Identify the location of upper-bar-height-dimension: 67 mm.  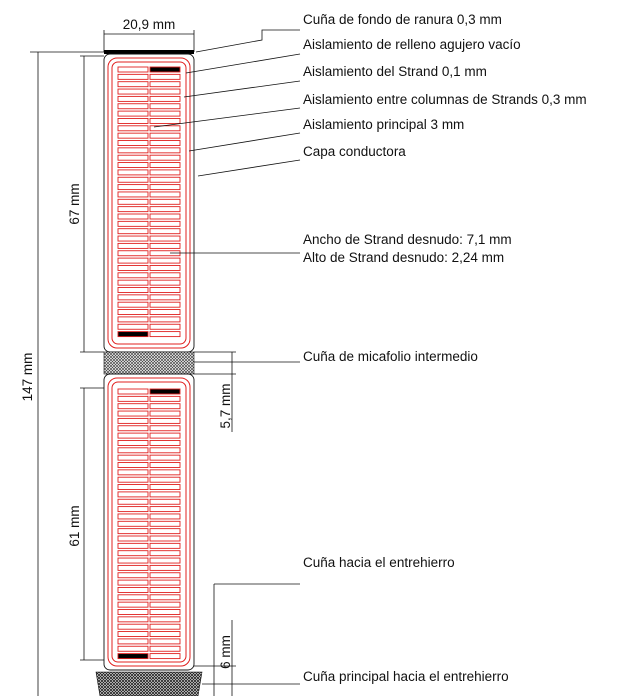
(85, 204).